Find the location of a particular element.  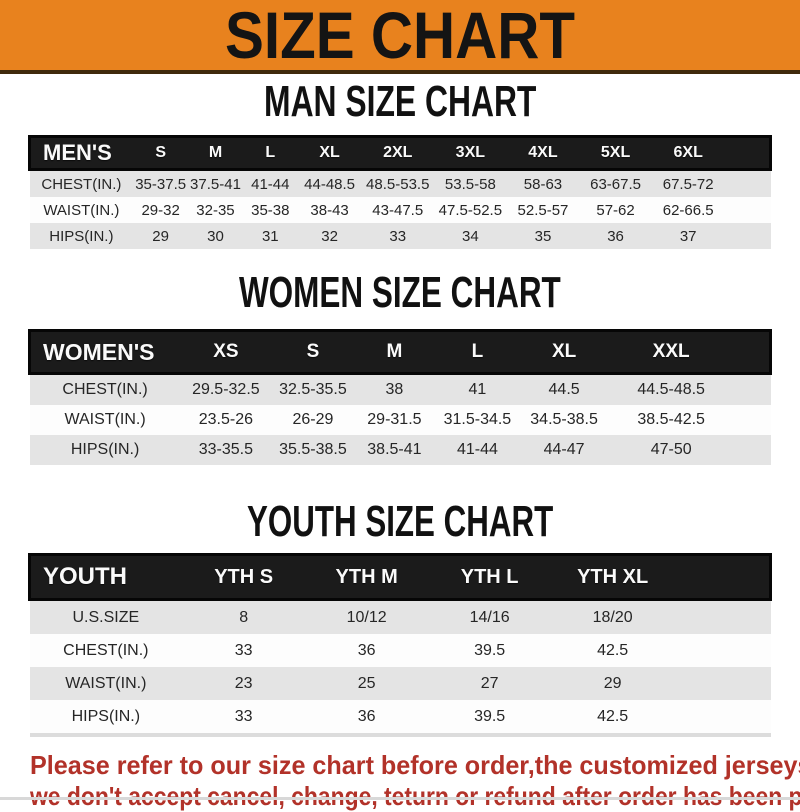

size-value-cell: 33 is located at coordinates (244, 717).